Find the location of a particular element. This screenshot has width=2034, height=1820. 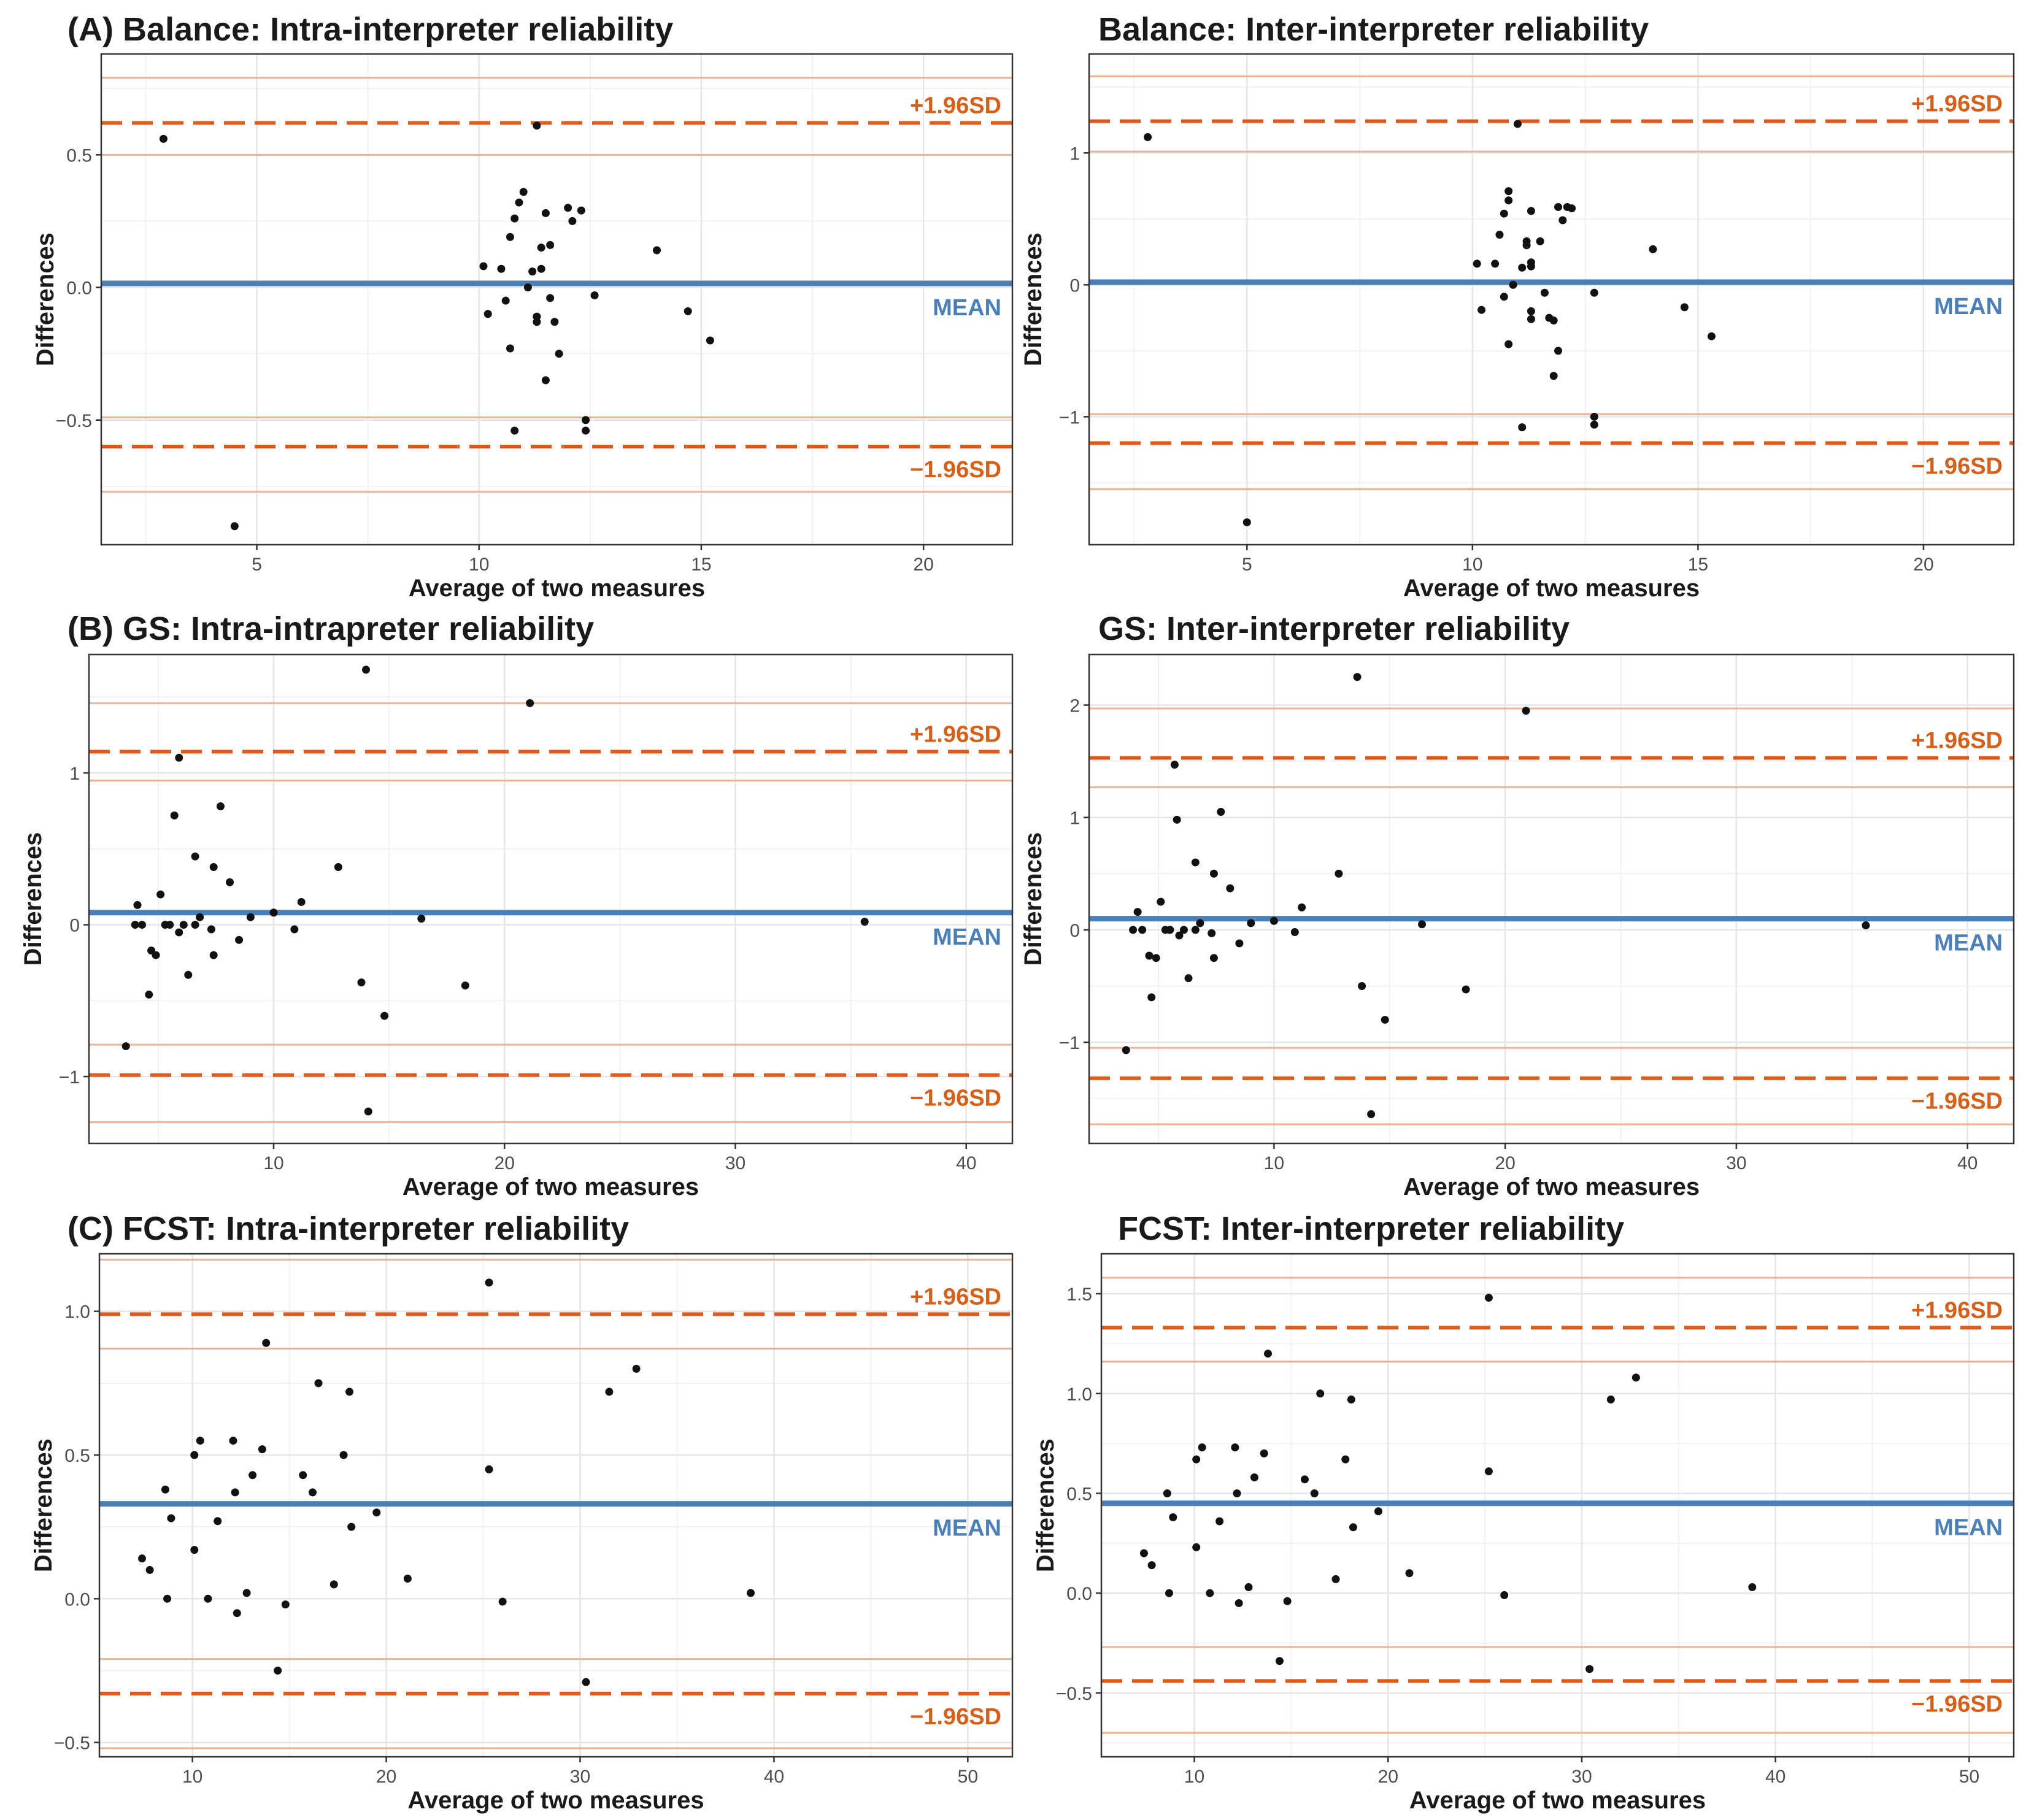

y-tick-label: −0.5 is located at coordinates (1074, 1694).